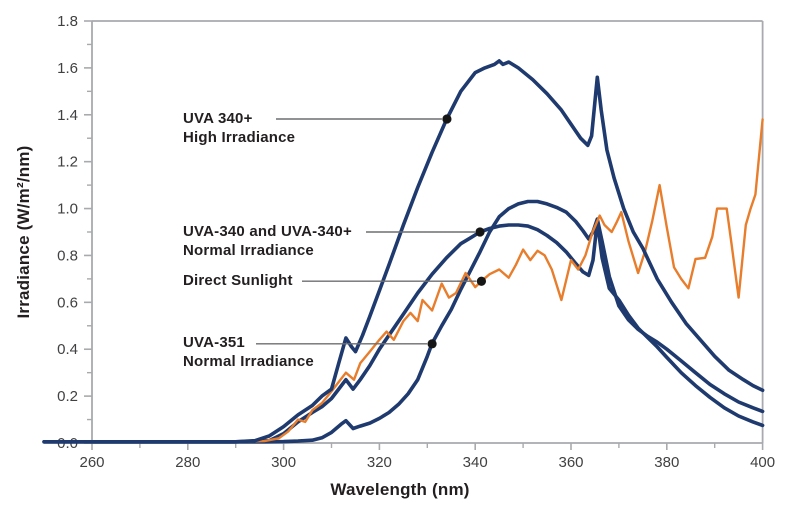 The image size is (800, 516). Describe the element at coordinates (67, 396) in the screenshot. I see `y-tick-label: 0.2` at that location.